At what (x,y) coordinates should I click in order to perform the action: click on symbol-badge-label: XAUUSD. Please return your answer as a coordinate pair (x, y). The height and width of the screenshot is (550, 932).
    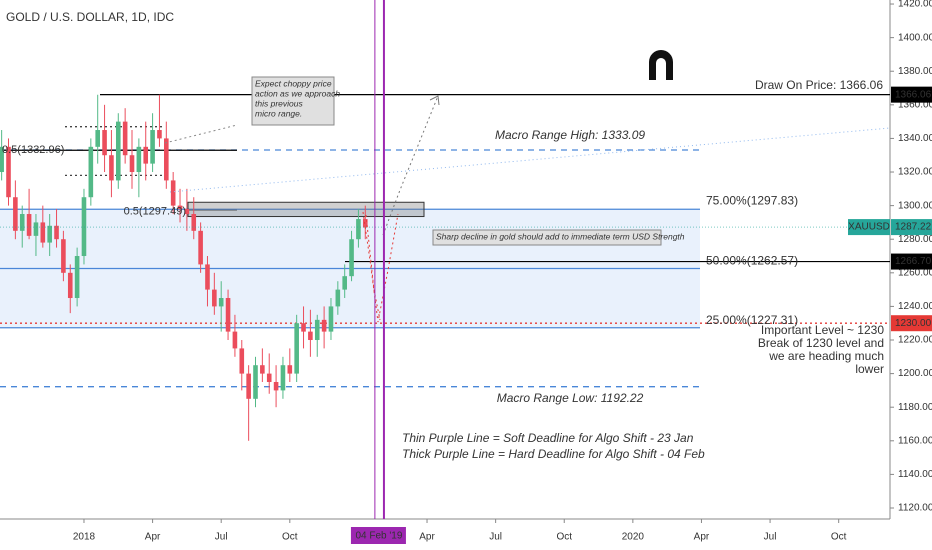
    Looking at the image, I should click on (869, 227).